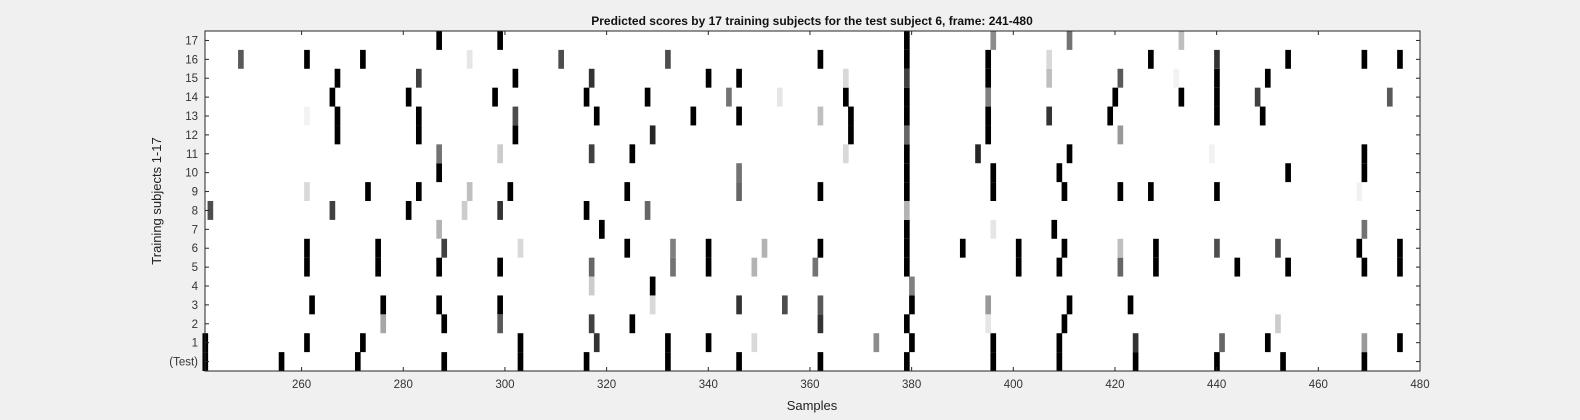  What do you see at coordinates (606, 385) in the screenshot?
I see `x-tick-label: 320` at bounding box center [606, 385].